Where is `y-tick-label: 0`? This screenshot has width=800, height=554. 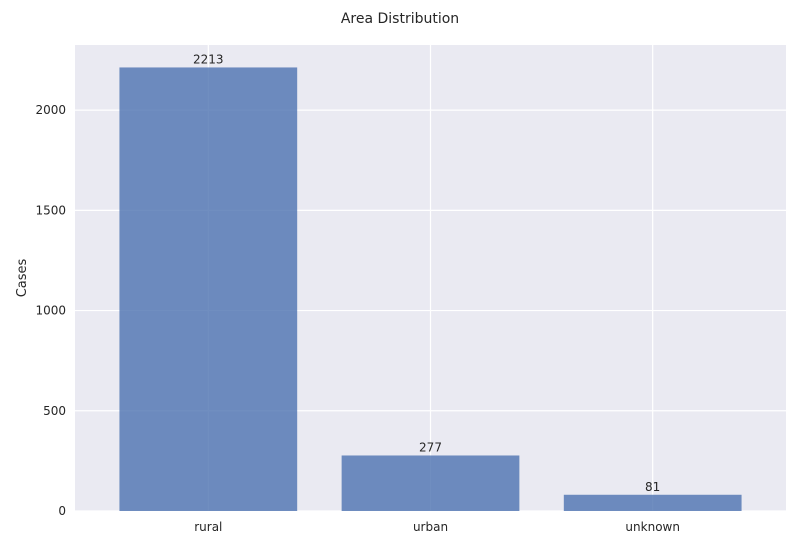 y-tick-label: 0 is located at coordinates (62, 511).